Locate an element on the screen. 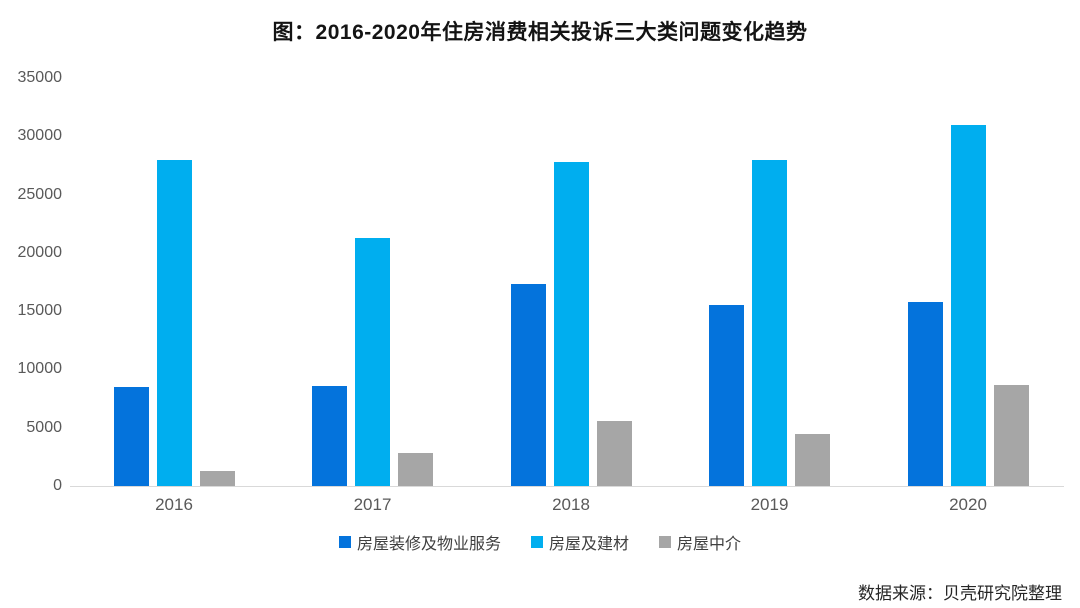  bar-group-2016 is located at coordinates (174, 282).